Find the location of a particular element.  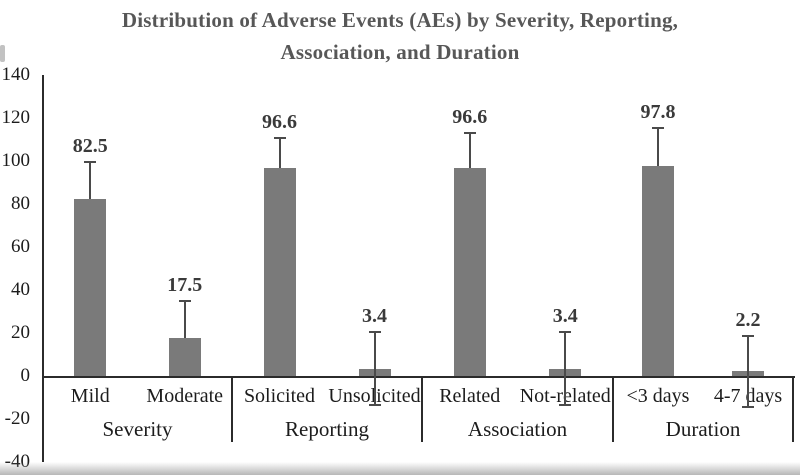

group-label: Duration is located at coordinates (703, 429).